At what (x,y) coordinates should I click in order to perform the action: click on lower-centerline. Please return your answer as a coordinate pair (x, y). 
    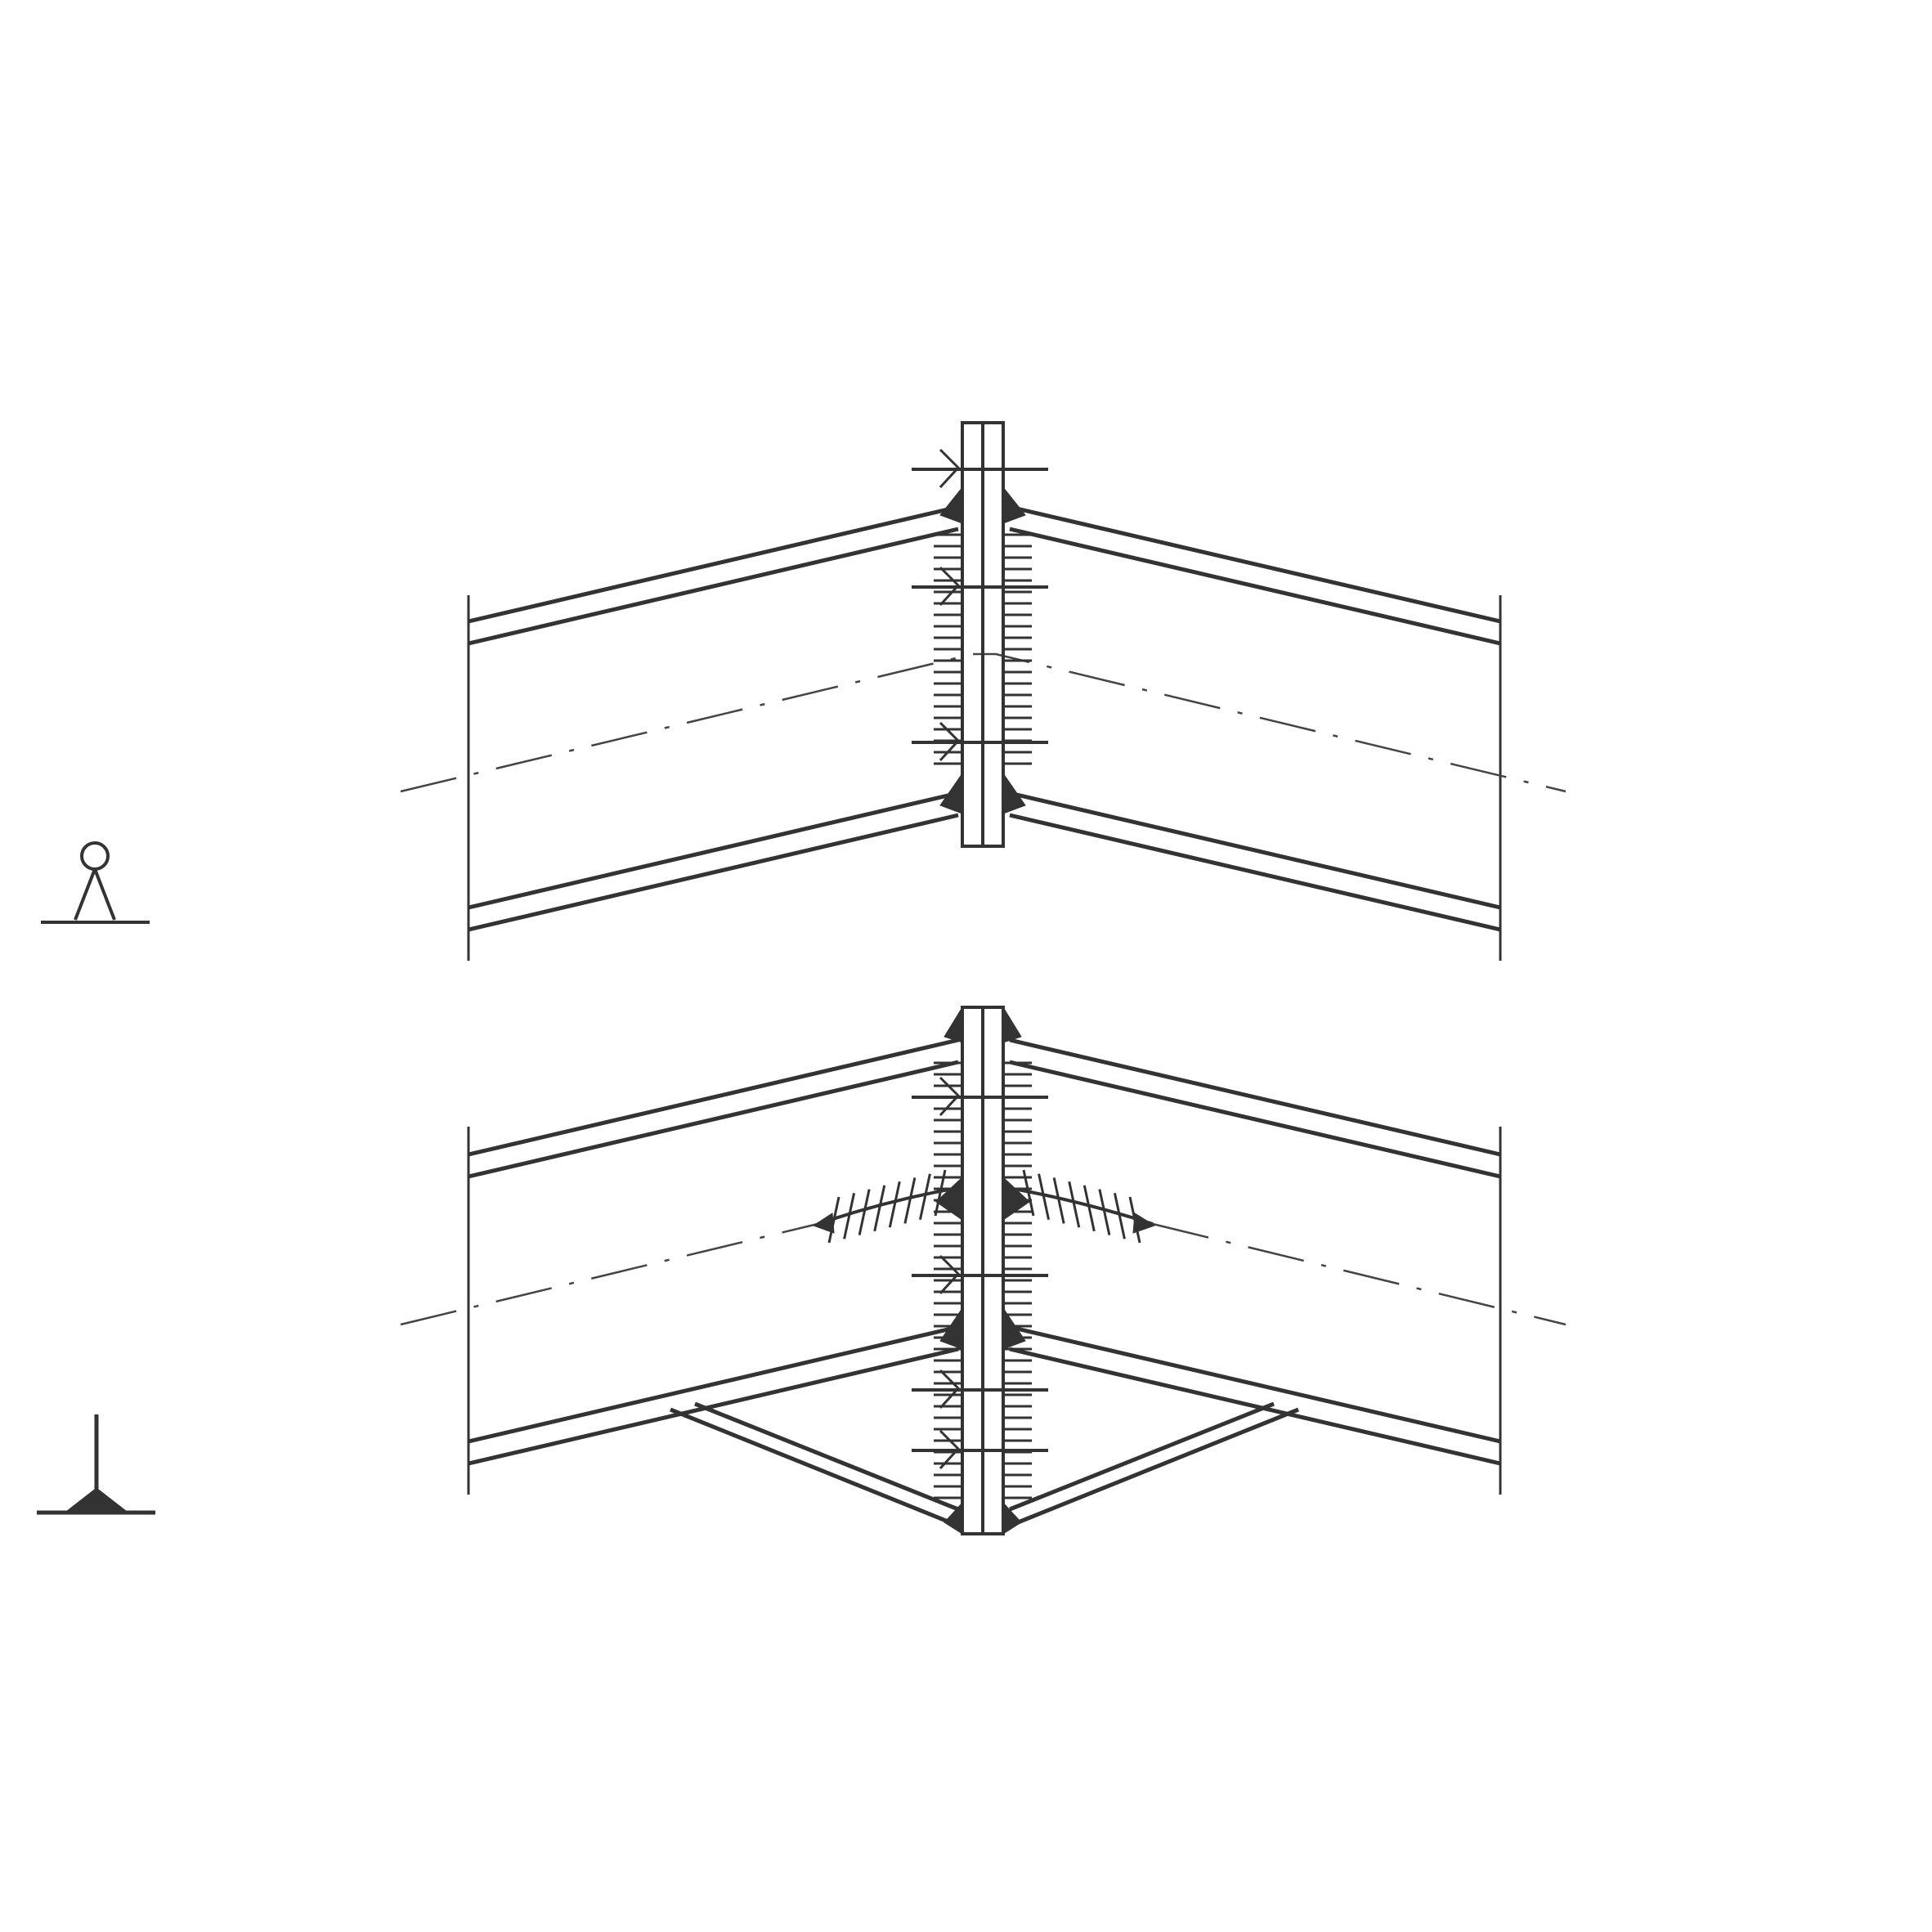
    Looking at the image, I should click on (609, 1274).